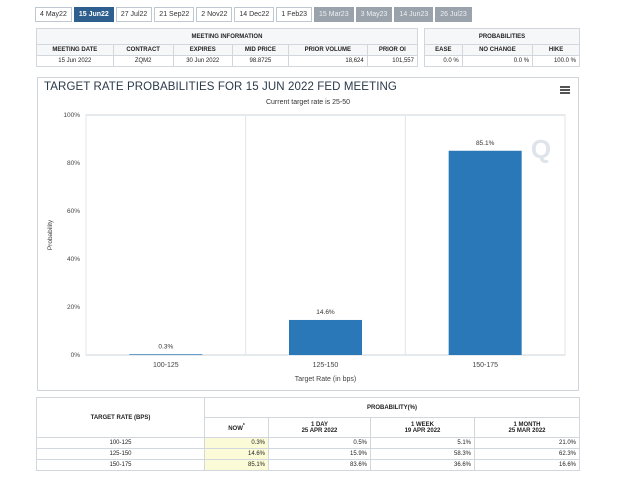 This screenshot has height=480, width=640. What do you see at coordinates (236, 427) in the screenshot?
I see `col-now: NOW*` at bounding box center [236, 427].